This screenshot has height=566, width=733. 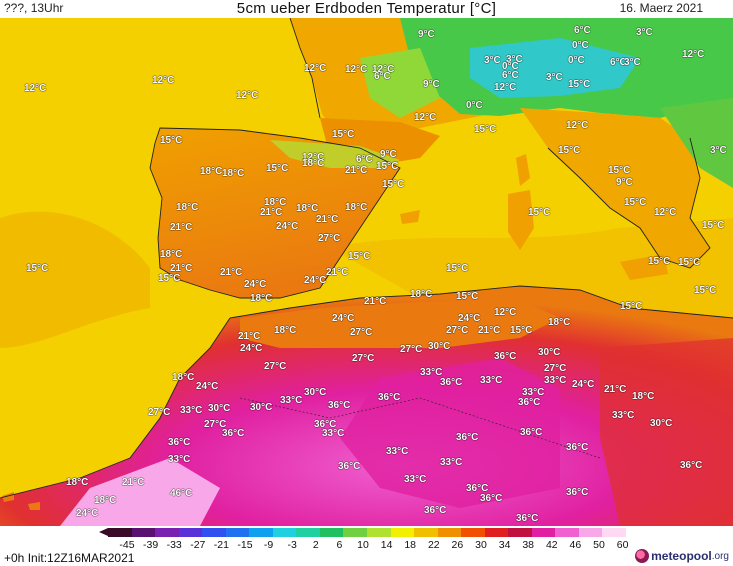 I want to click on logo-icon, so click(x=642, y=556).